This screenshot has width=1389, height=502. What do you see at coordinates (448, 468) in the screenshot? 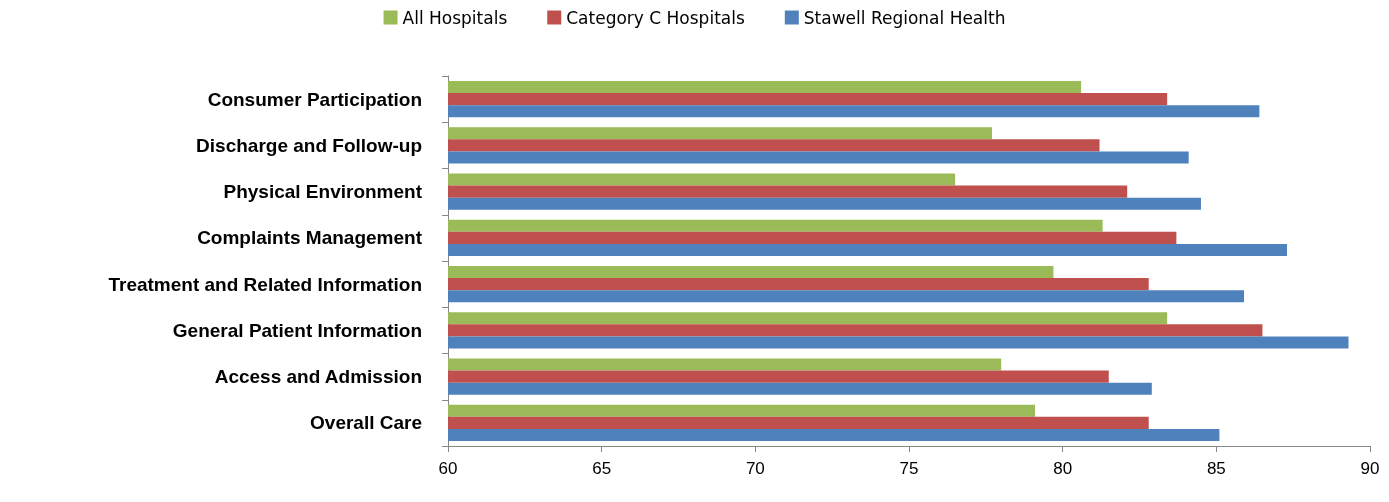
I see `x-tick-label: 60` at bounding box center [448, 468].